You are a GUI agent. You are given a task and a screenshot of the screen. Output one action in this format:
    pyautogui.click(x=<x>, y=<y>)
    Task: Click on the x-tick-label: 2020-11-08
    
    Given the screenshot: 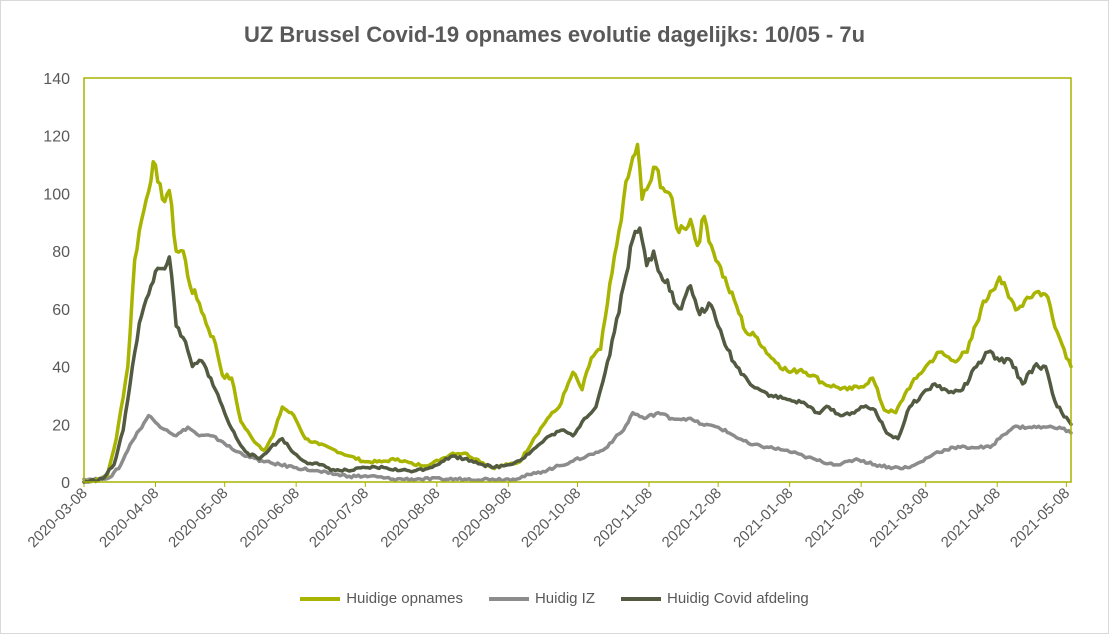 What is the action you would take?
    pyautogui.click(x=622, y=517)
    